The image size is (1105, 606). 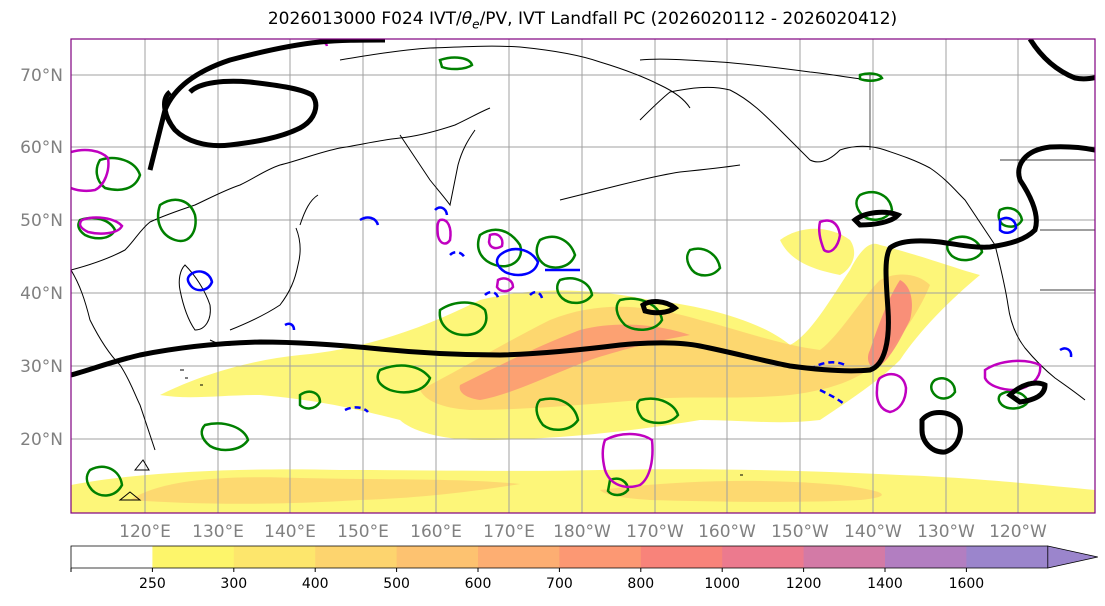 What do you see at coordinates (41, 258) in the screenshot?
I see `latitude-labels: 70°N 60°N 50°N 40°N 30°N 20°N` at bounding box center [41, 258].